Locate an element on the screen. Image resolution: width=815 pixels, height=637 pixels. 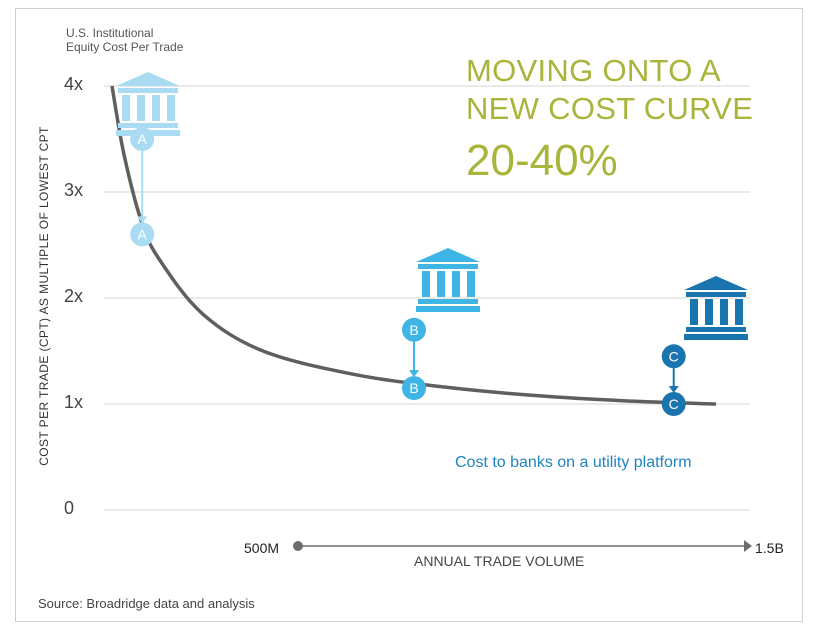
bank-c-after-marker is located at coordinates (673, 404).